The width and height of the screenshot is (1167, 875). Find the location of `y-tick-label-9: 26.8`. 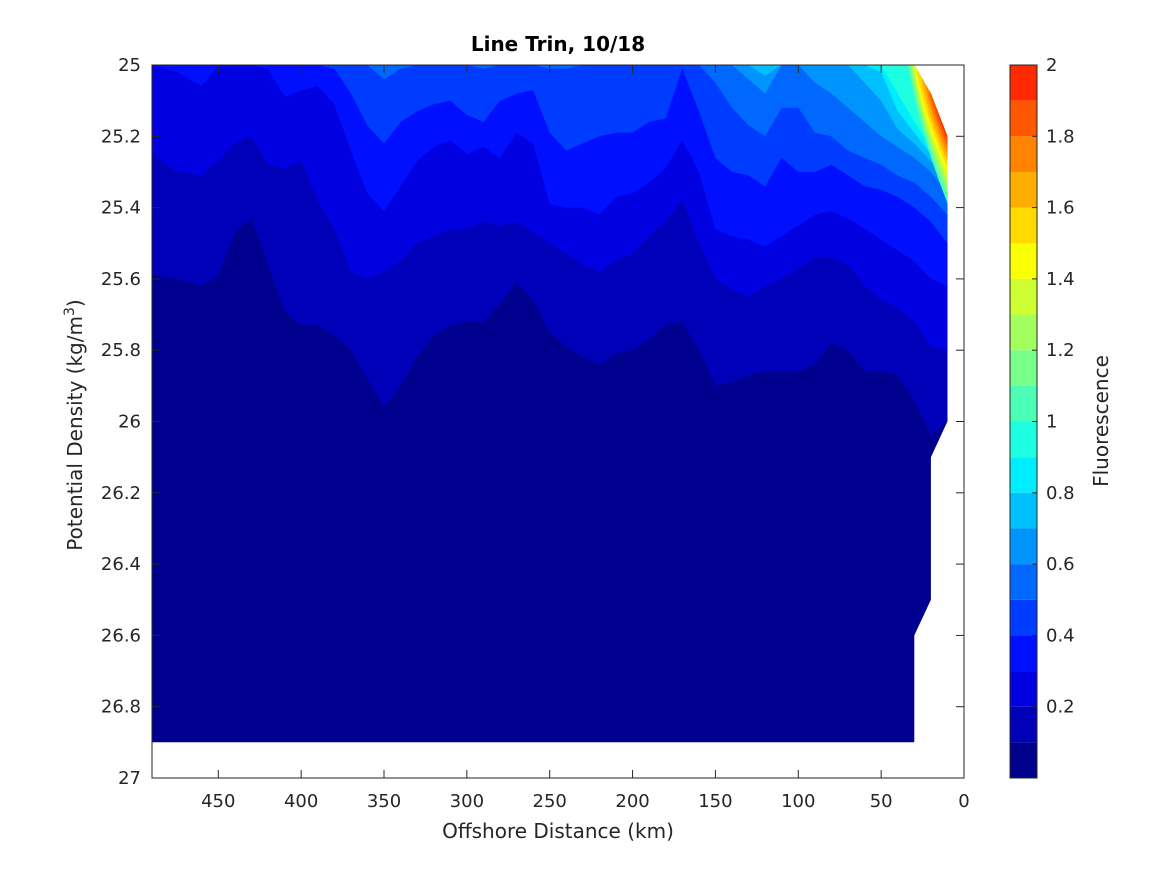

y-tick-label-9: 26.8 is located at coordinates (121, 707).